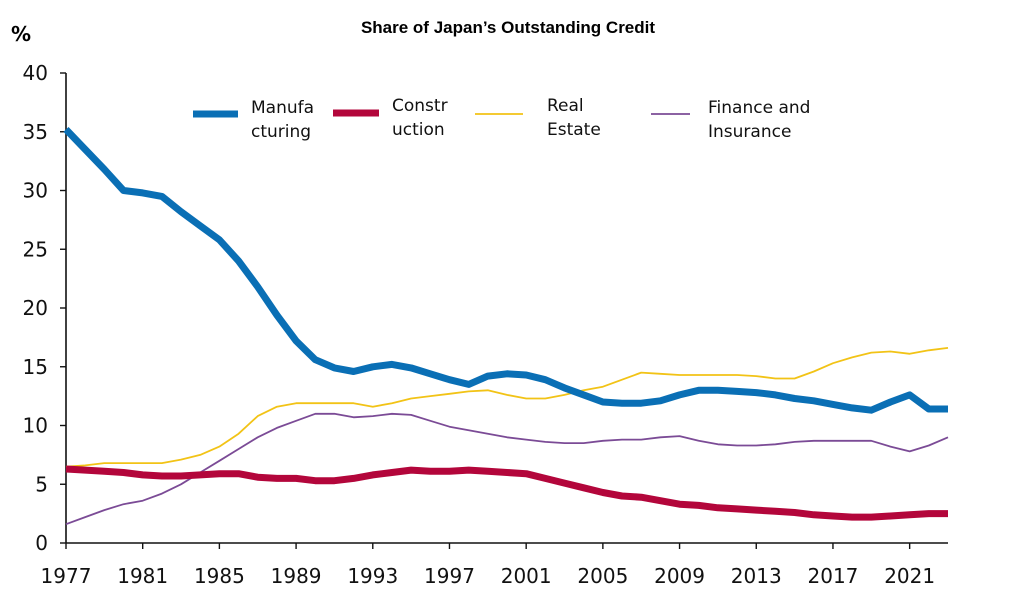  What do you see at coordinates (296, 576) in the screenshot?
I see `x-tick-label: 1989` at bounding box center [296, 576].